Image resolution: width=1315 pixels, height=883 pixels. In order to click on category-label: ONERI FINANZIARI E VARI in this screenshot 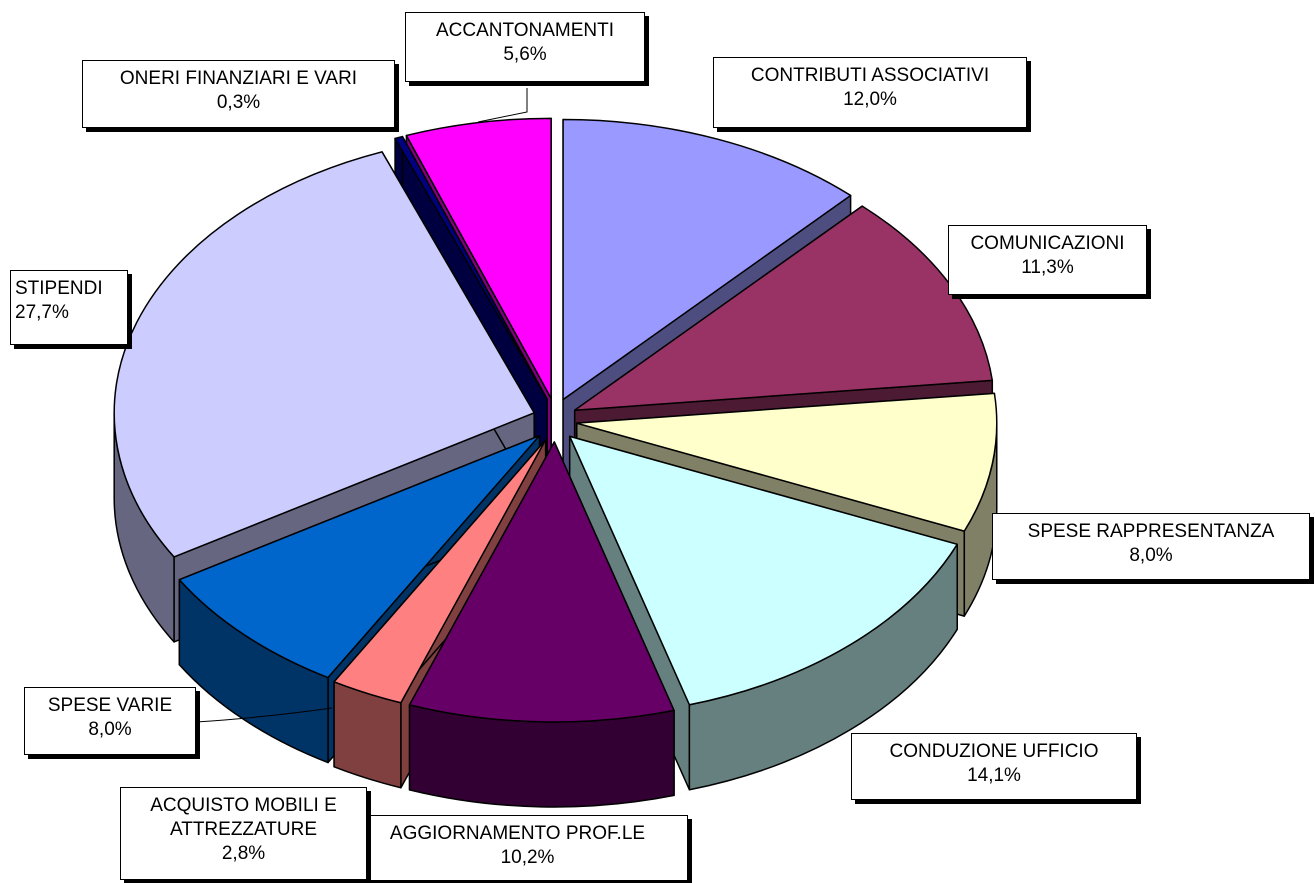, I will do `click(238, 78)`.